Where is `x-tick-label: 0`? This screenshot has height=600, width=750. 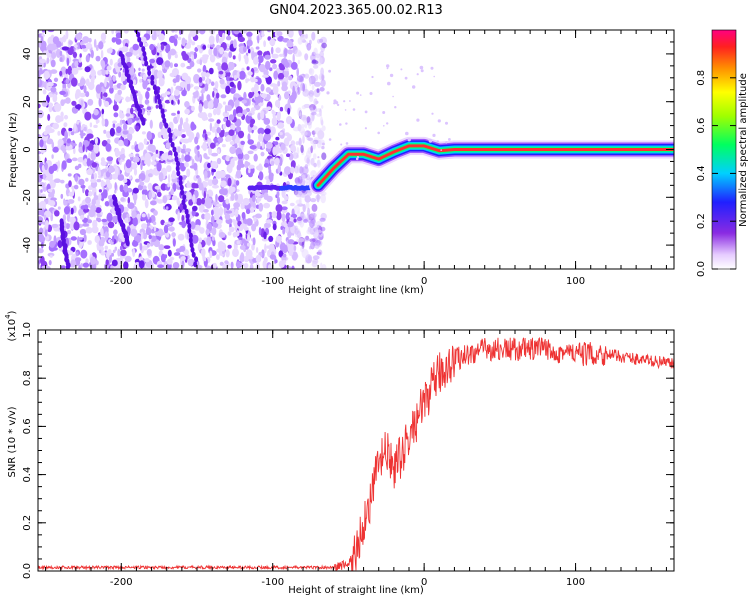 x-tick-label: 0 is located at coordinates (424, 281).